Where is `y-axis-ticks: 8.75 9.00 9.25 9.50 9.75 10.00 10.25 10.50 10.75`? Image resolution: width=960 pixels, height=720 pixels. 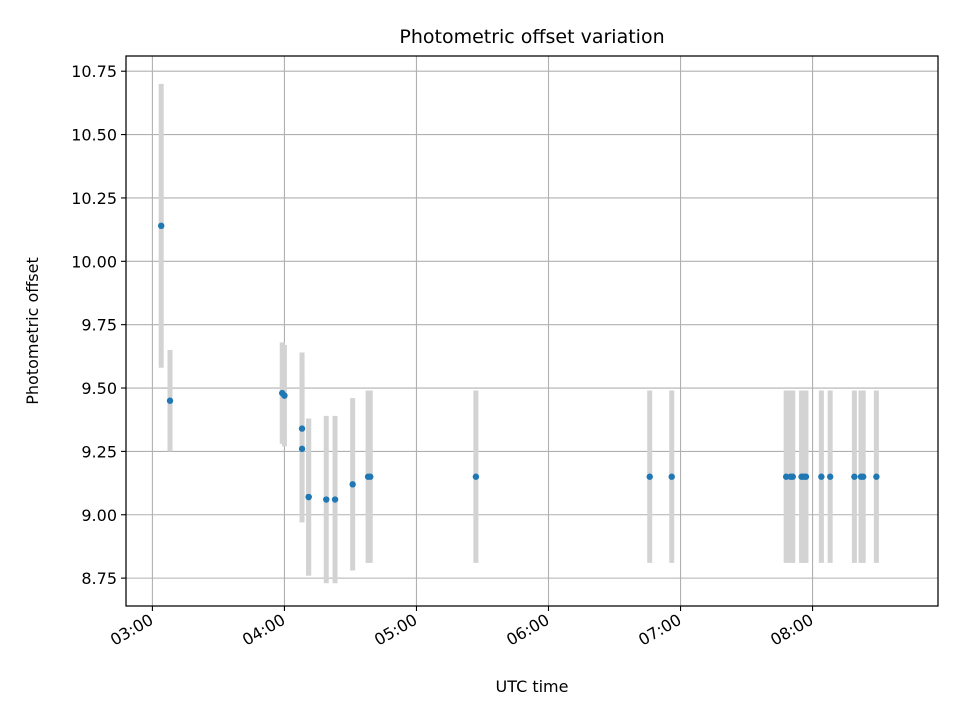 y-axis-ticks: 8.75 9.00 9.25 9.50 9.75 10.00 10.25 10.50 10.75 is located at coordinates (98, 325).